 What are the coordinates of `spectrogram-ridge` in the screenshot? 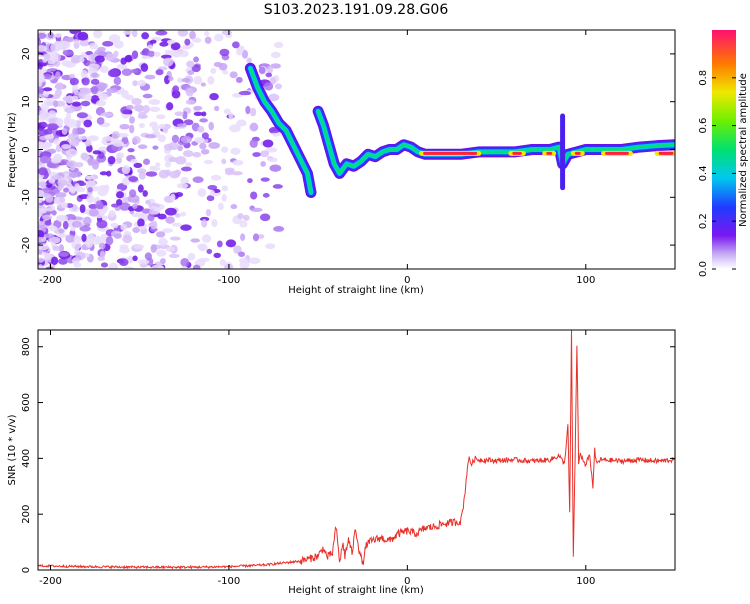 It's located at (281, 130).